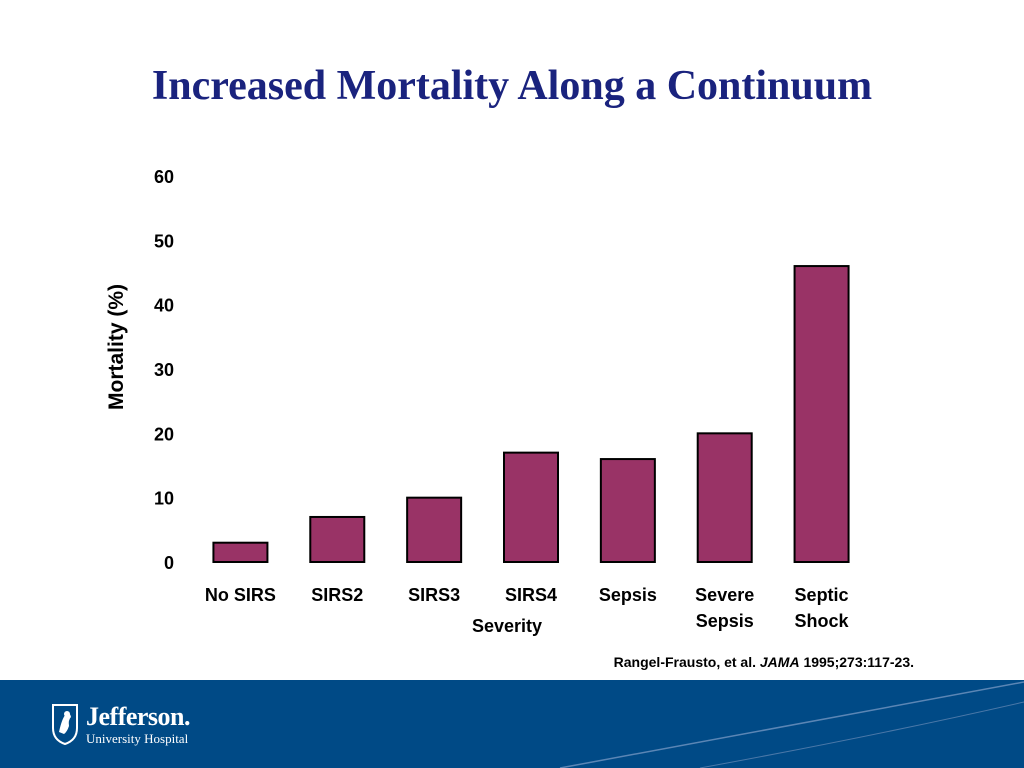  I want to click on logo-subtitle: University Hospital, so click(137, 738).